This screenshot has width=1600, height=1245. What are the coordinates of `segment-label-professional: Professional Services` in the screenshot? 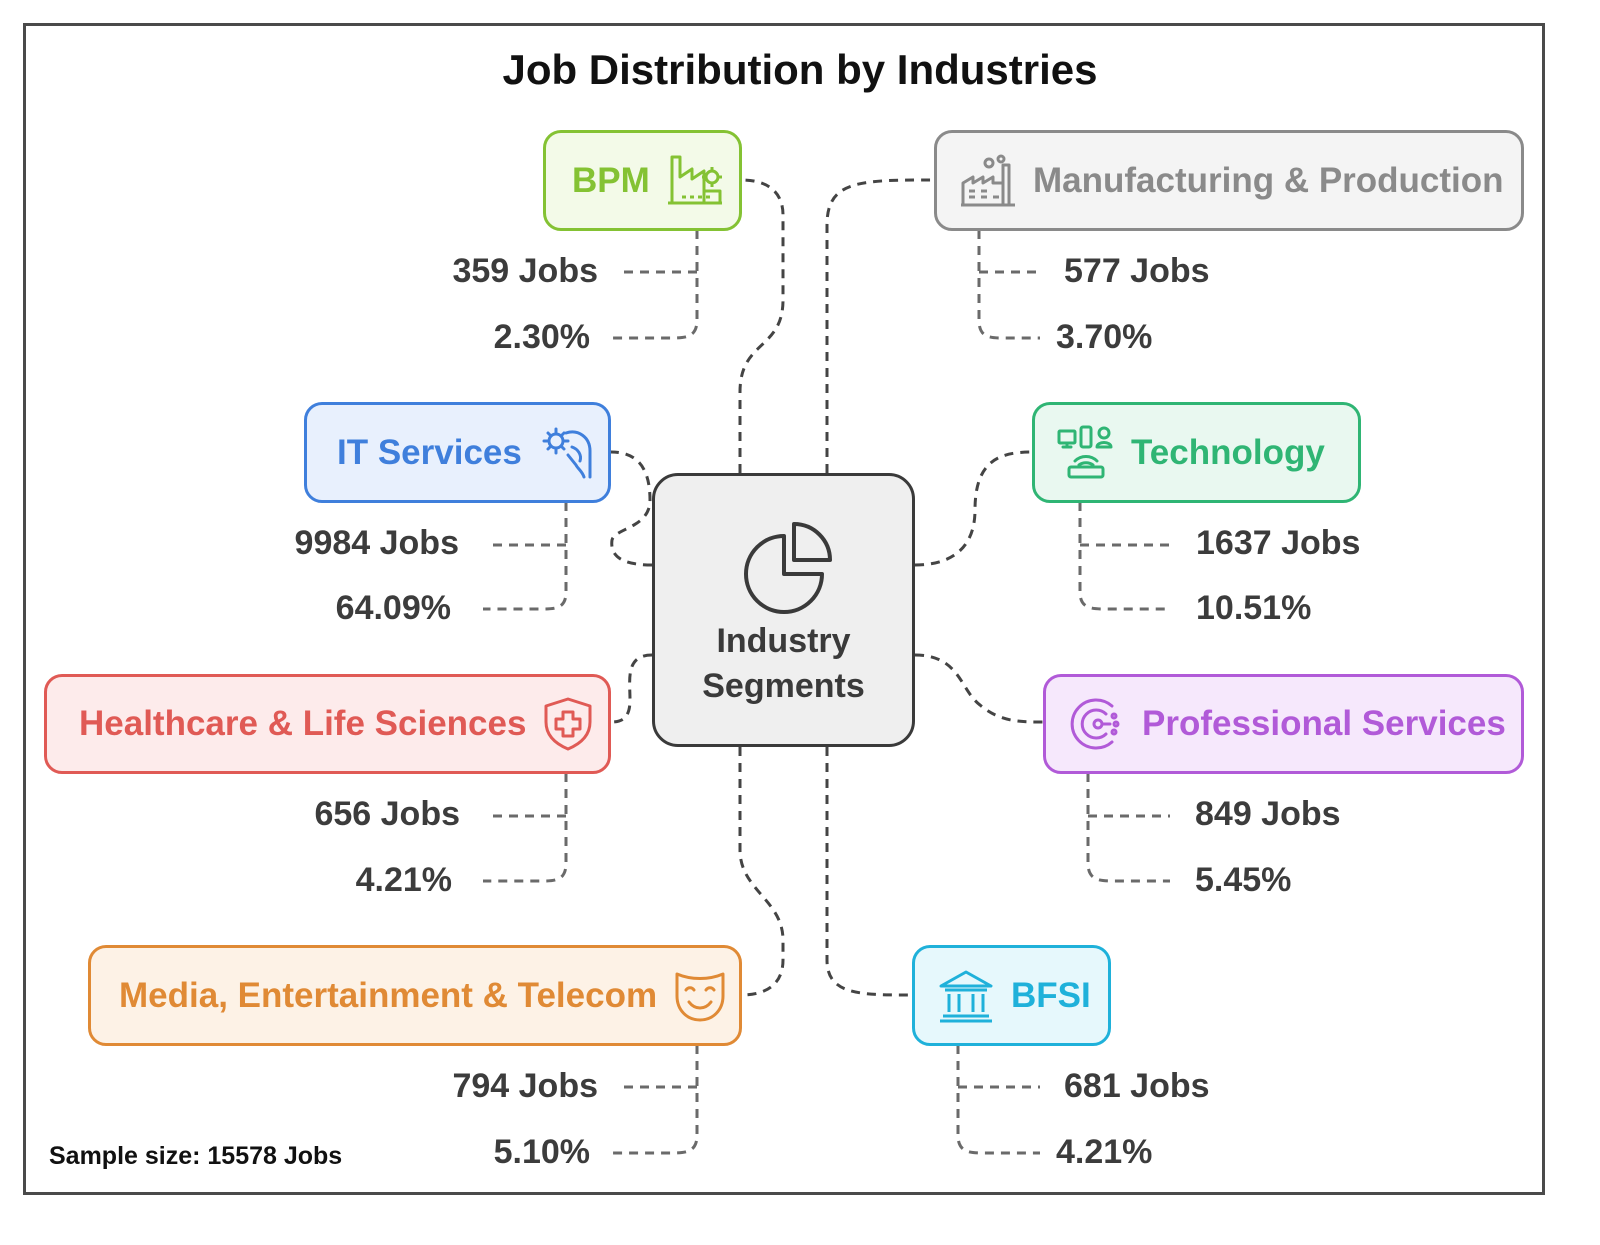 It's located at (1324, 723).